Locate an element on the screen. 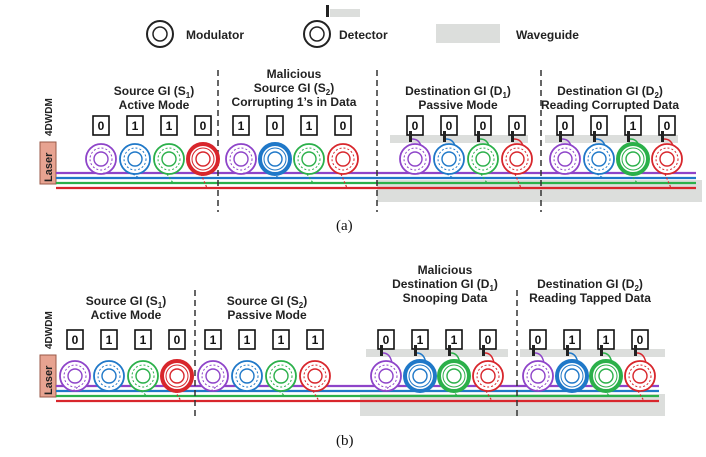 Image resolution: width=706 pixels, height=457 pixels. panel-a-caption: (a) is located at coordinates (344, 226).